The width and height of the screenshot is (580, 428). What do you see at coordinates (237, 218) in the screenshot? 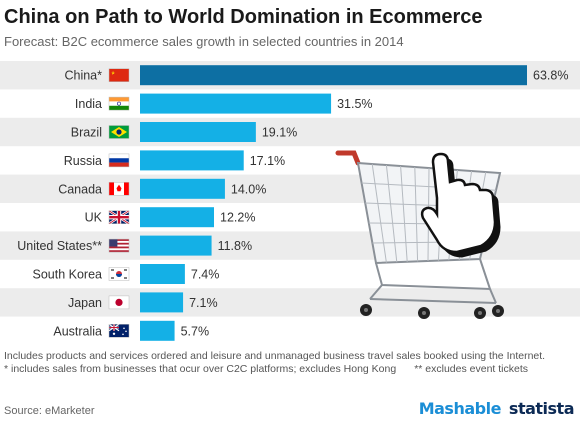
I see `value-label: 12.2%` at bounding box center [237, 218].